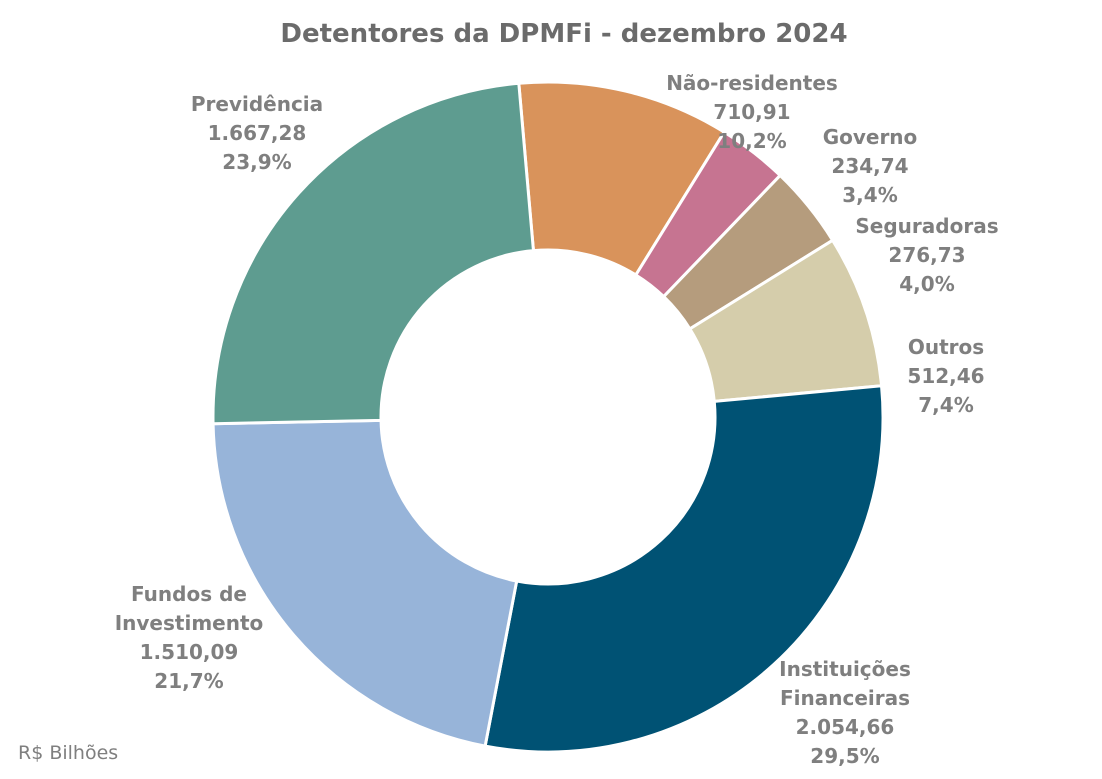 The image size is (1102, 779). Describe the element at coordinates (257, 133) in the screenshot. I see `label-previdencia: Previdência 1.667,28 23,9%` at that location.